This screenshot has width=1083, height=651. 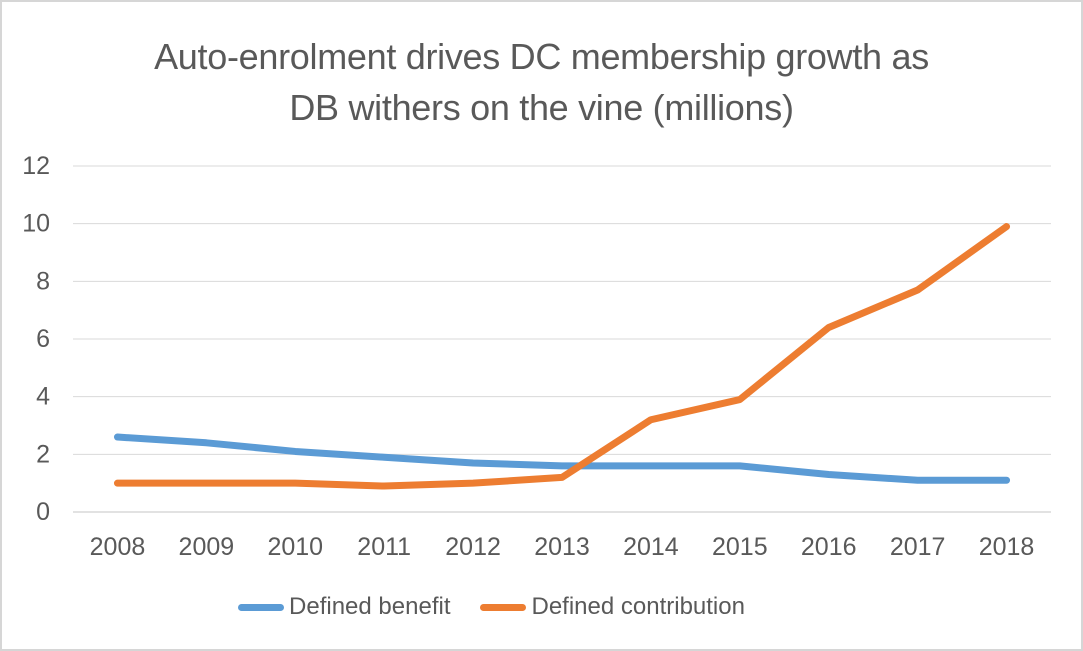 I want to click on legend-item-defined-contribution: Defined contribution, so click(x=612, y=607).